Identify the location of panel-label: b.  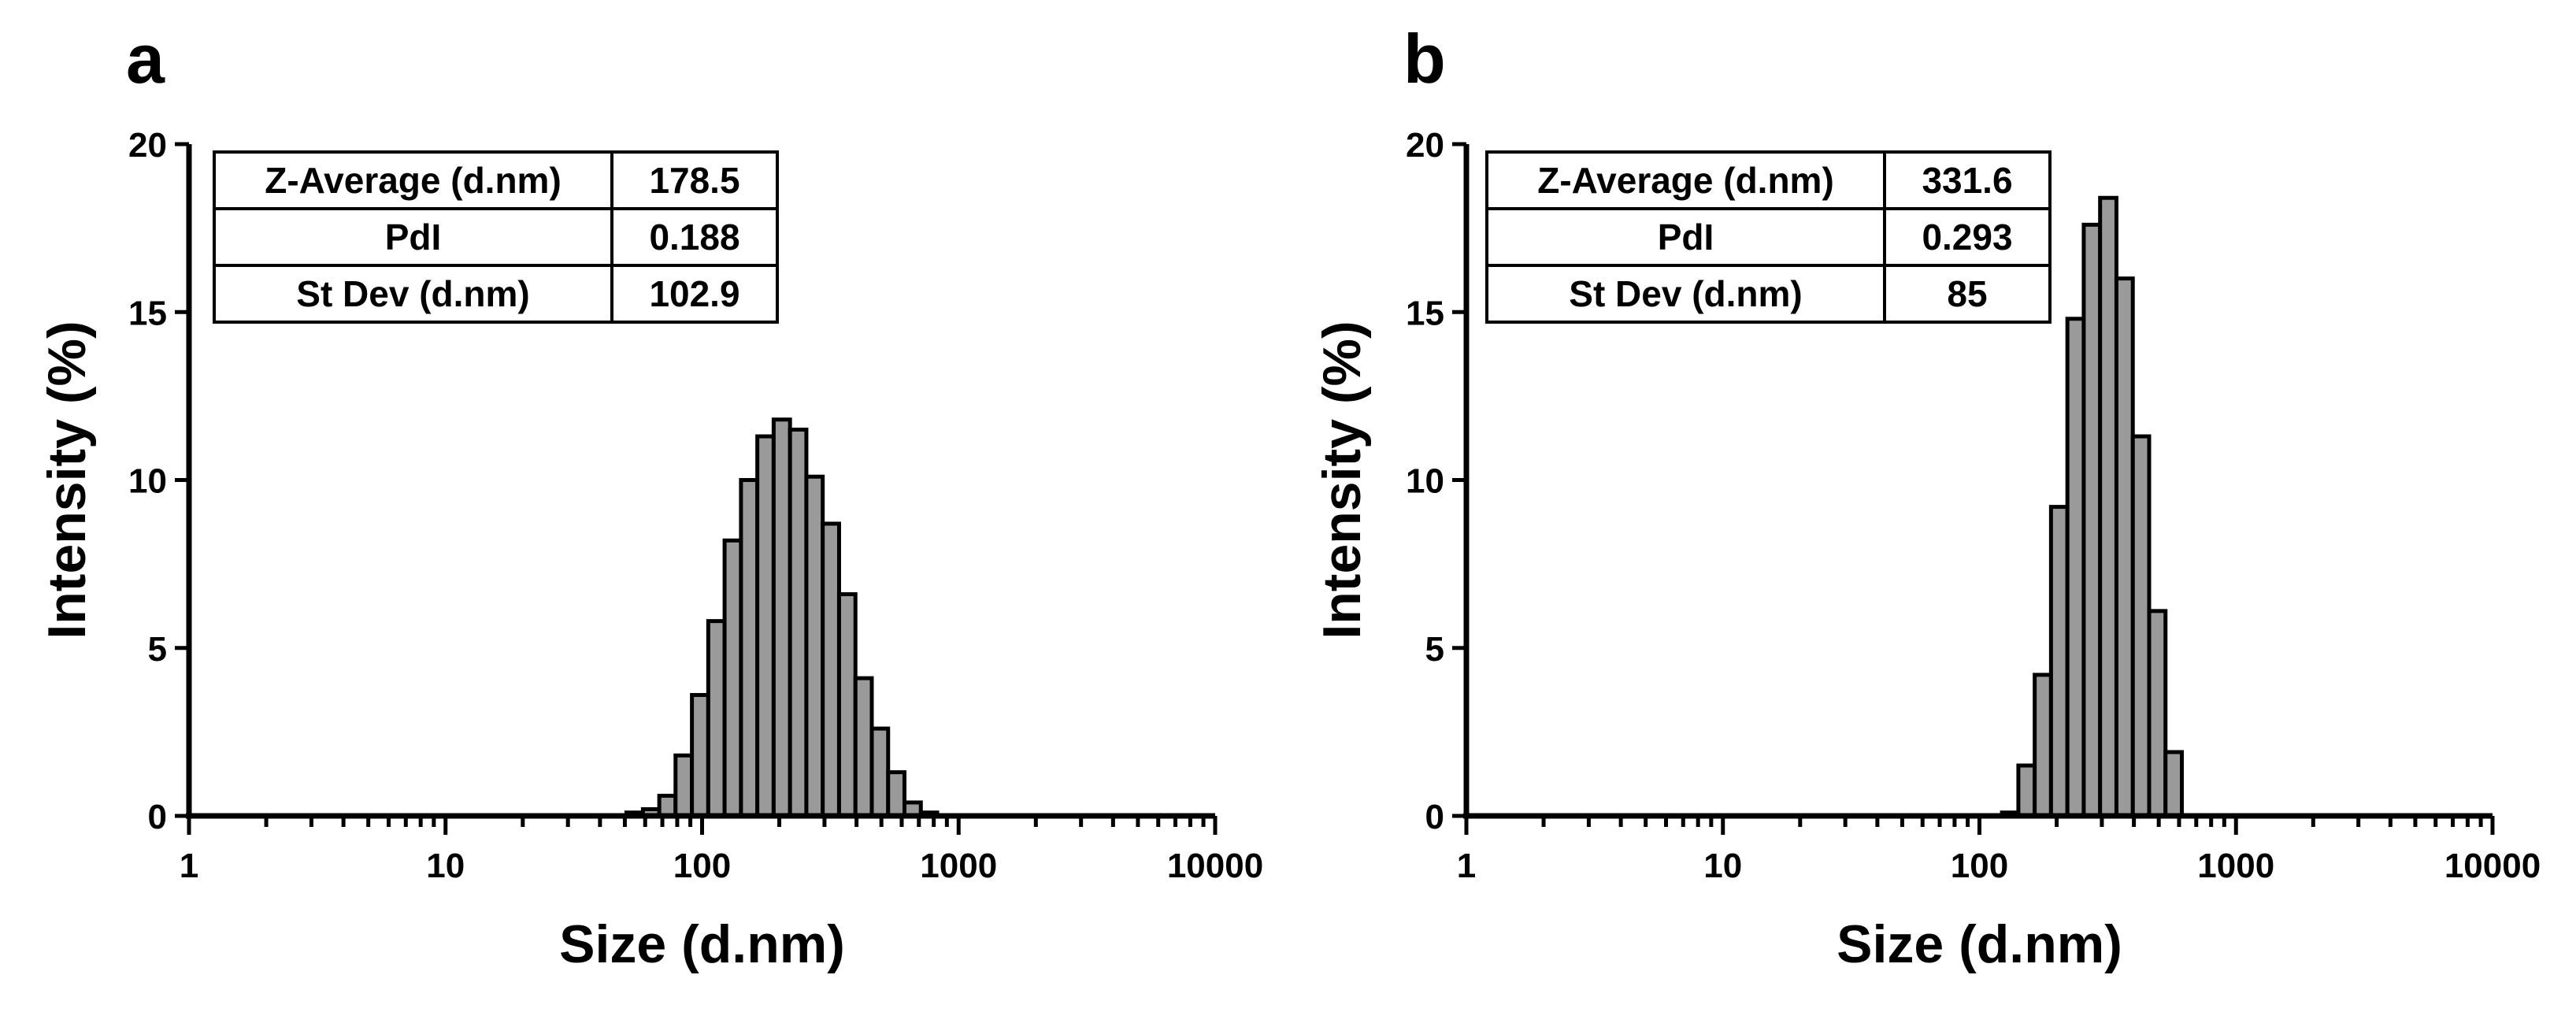
(1424, 59).